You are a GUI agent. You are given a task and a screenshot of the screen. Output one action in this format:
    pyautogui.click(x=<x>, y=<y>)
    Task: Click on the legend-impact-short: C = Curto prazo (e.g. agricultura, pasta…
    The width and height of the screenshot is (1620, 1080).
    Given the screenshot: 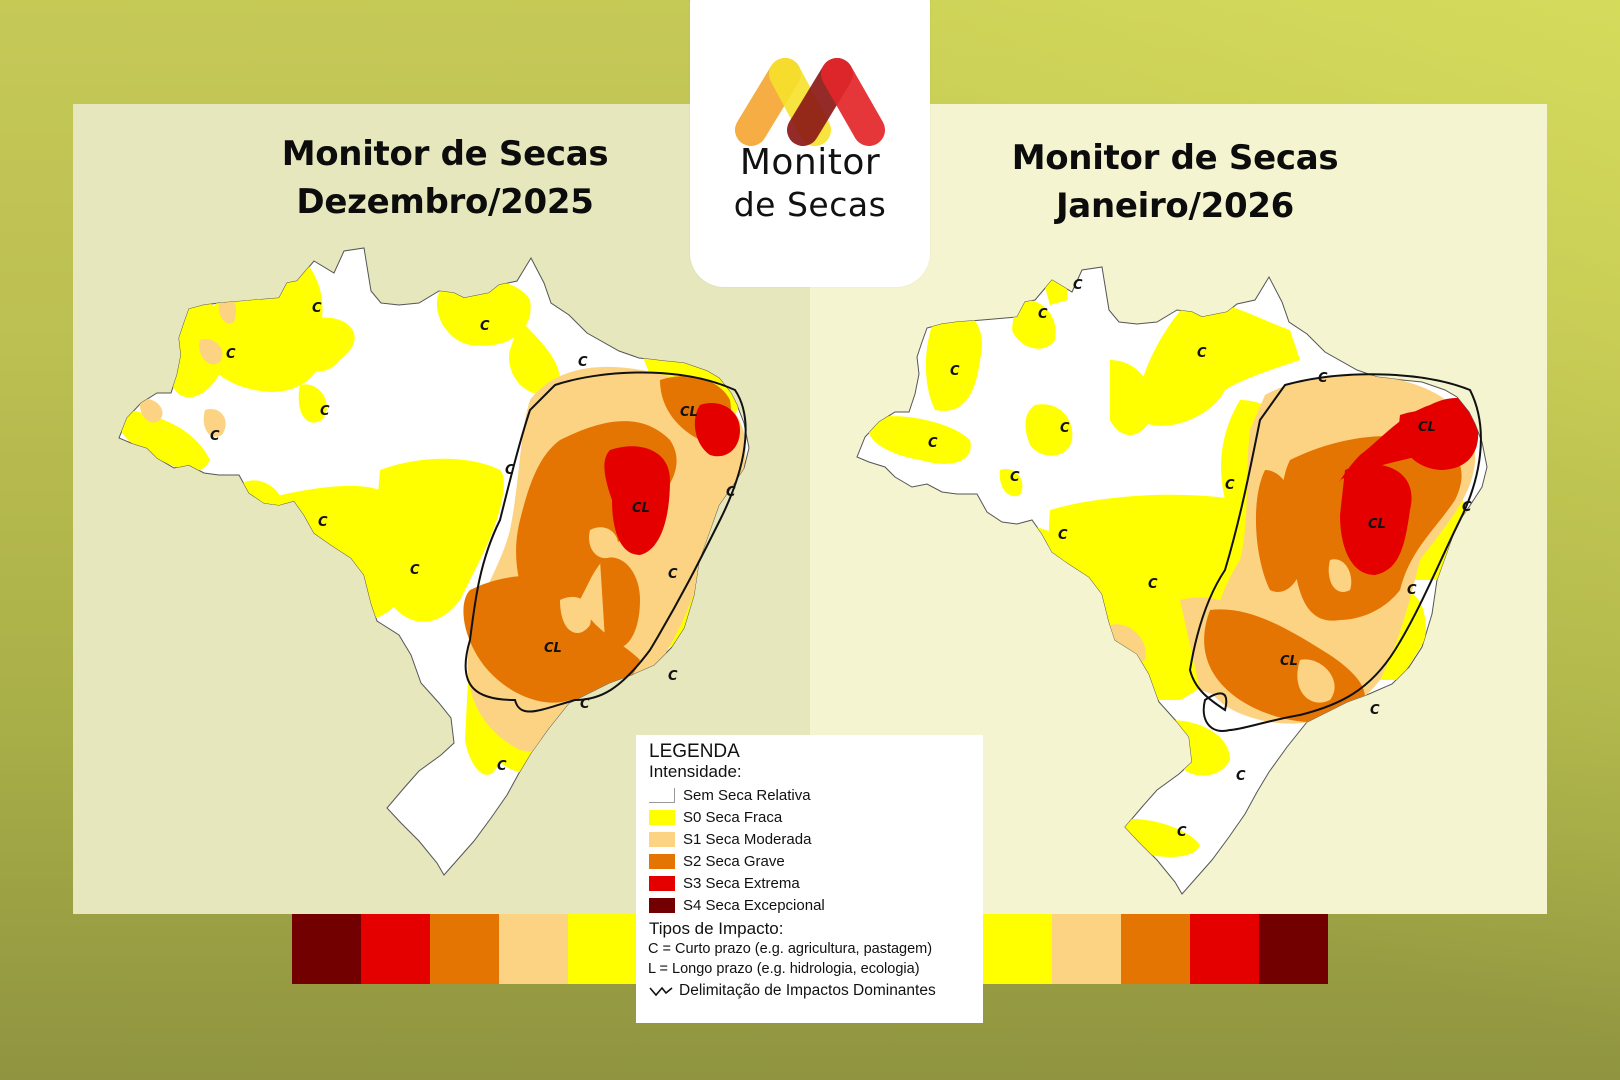 What is the action you would take?
    pyautogui.click(x=790, y=949)
    